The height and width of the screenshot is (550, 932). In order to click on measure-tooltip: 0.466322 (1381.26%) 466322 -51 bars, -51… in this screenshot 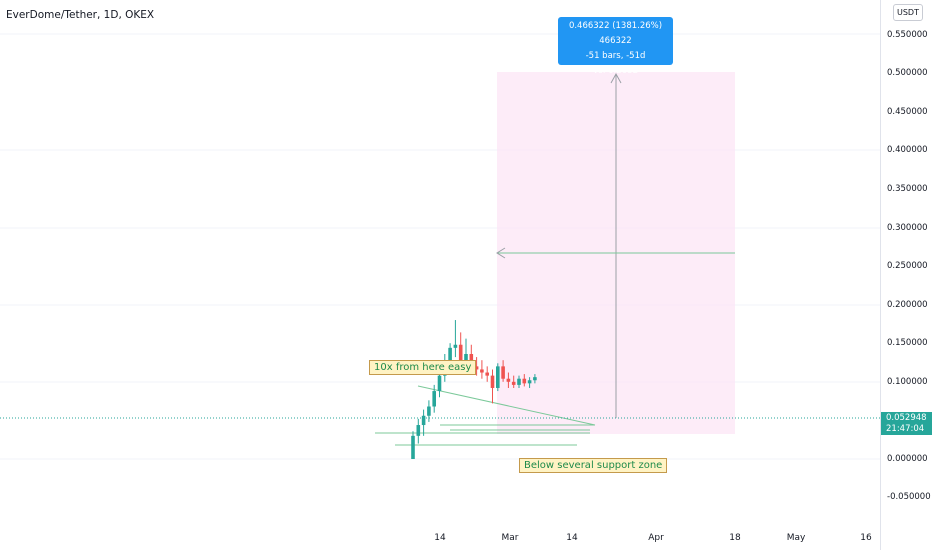, I will do `click(615, 46)`.